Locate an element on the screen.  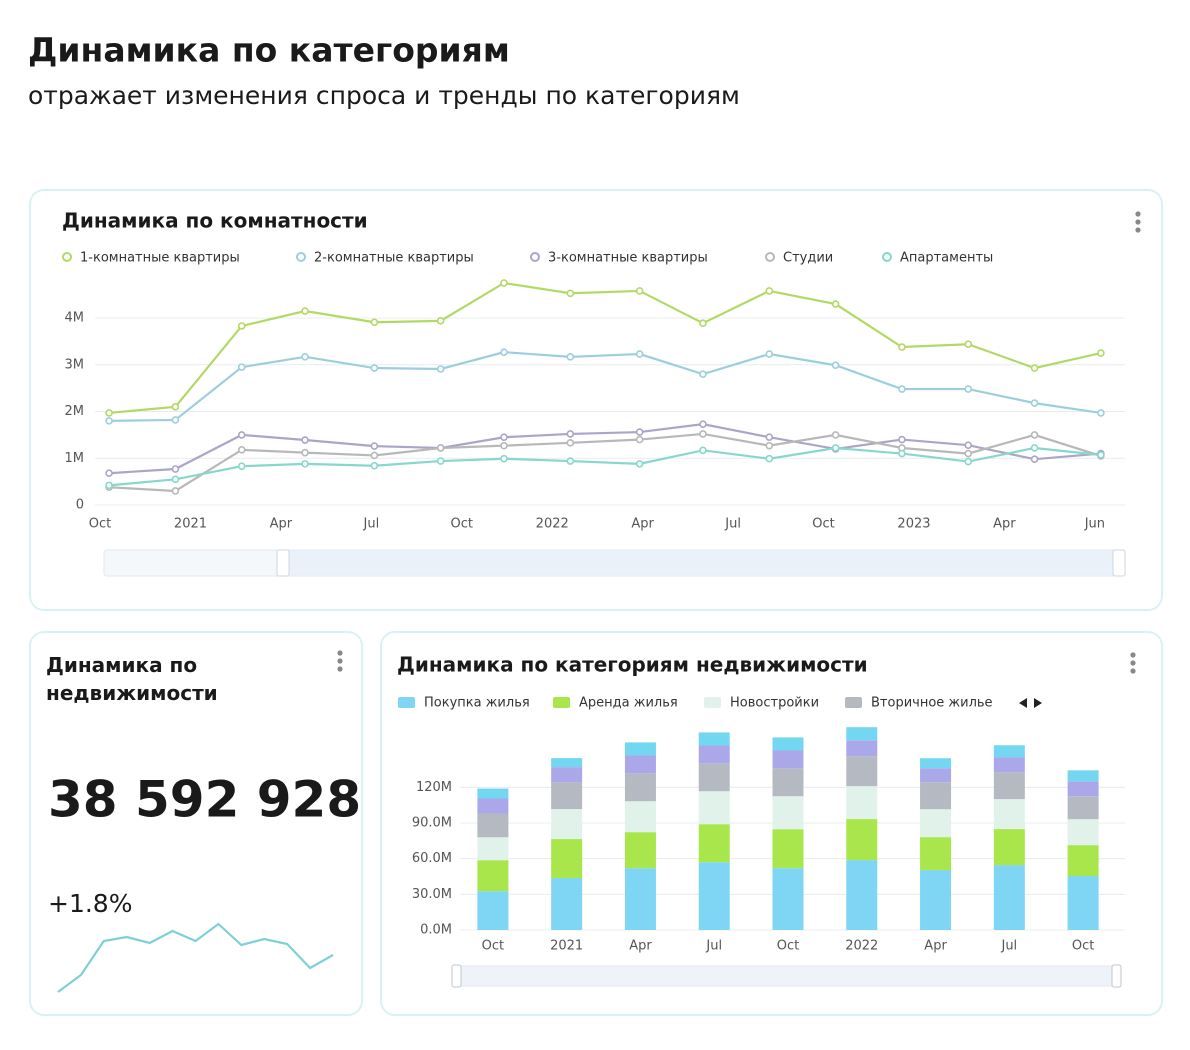
legend-label: Апартаменты is located at coordinates (946, 258).